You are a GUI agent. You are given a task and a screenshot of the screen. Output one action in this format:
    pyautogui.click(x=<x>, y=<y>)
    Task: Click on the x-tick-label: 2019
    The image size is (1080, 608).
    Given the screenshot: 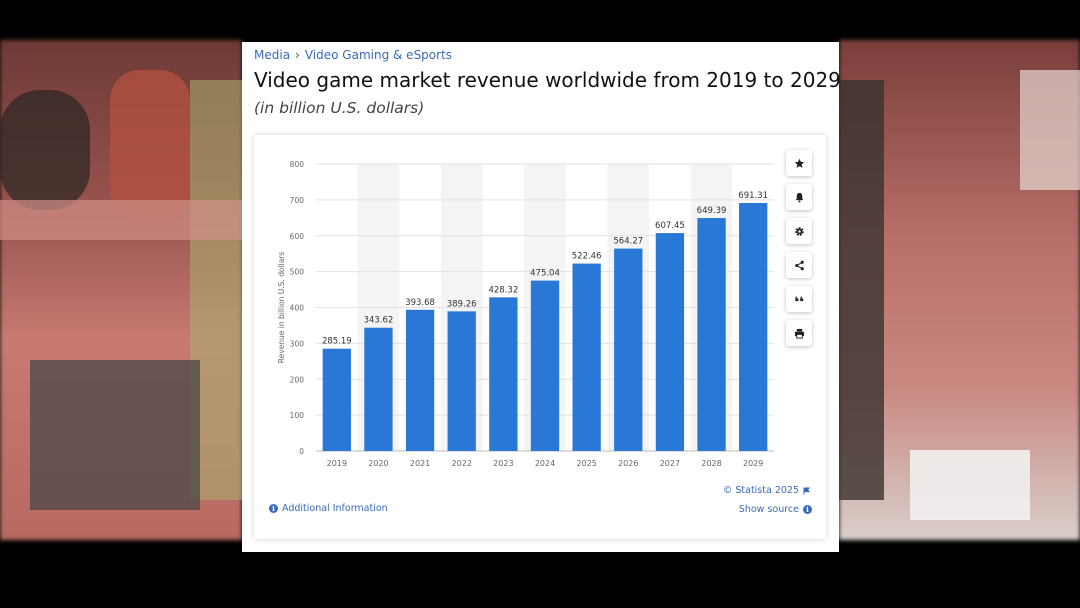 What is the action you would take?
    pyautogui.click(x=337, y=463)
    